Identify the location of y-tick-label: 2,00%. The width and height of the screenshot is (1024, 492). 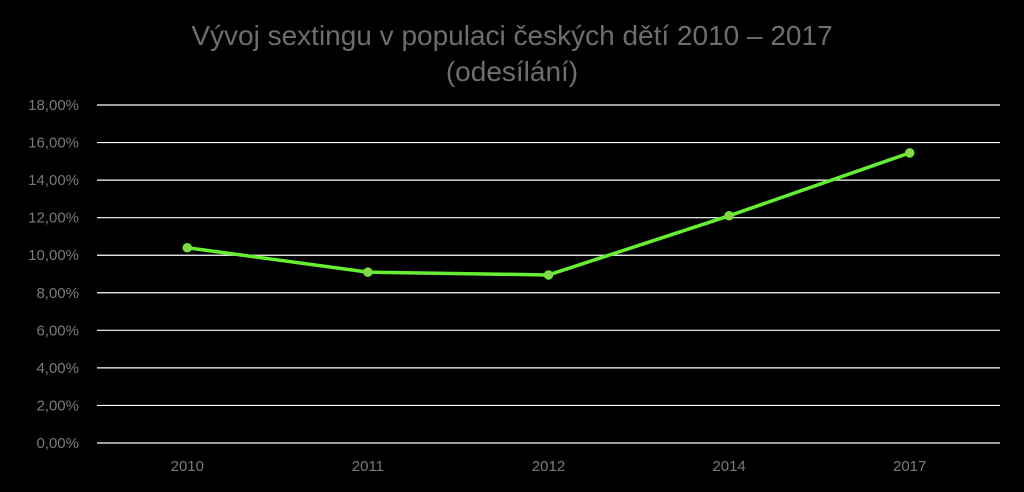
(57, 405).